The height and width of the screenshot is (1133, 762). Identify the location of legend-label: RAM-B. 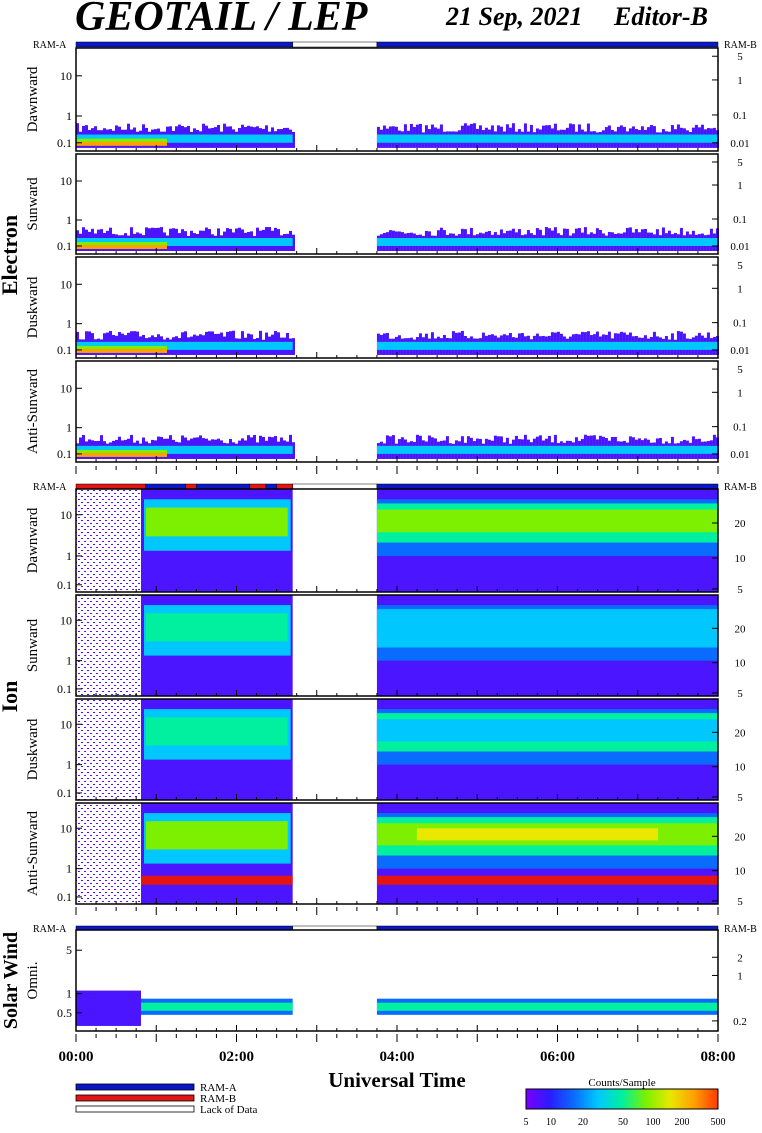
(218, 1099).